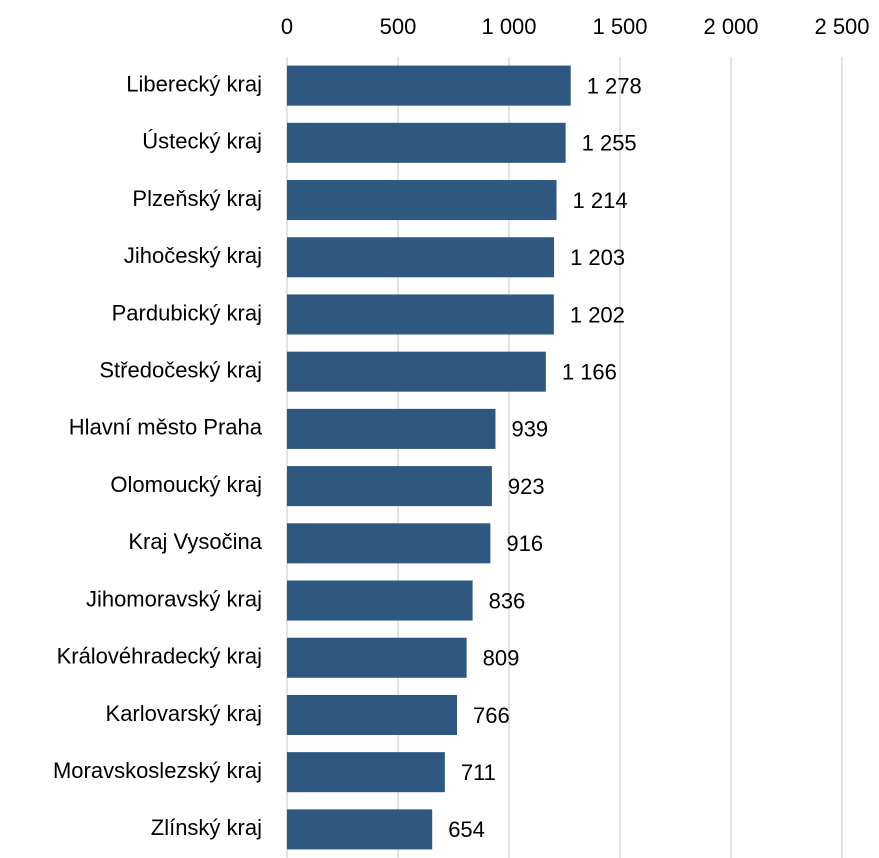 The width and height of the screenshot is (879, 858). What do you see at coordinates (589, 371) in the screenshot?
I see `value-label: 1 166` at bounding box center [589, 371].